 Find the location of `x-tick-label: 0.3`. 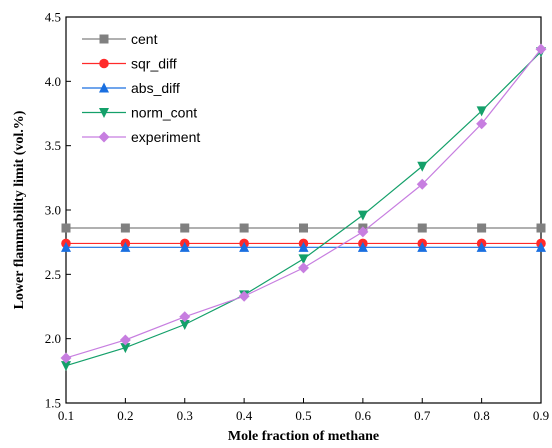

x-tick-label: 0.3 is located at coordinates (185, 415).